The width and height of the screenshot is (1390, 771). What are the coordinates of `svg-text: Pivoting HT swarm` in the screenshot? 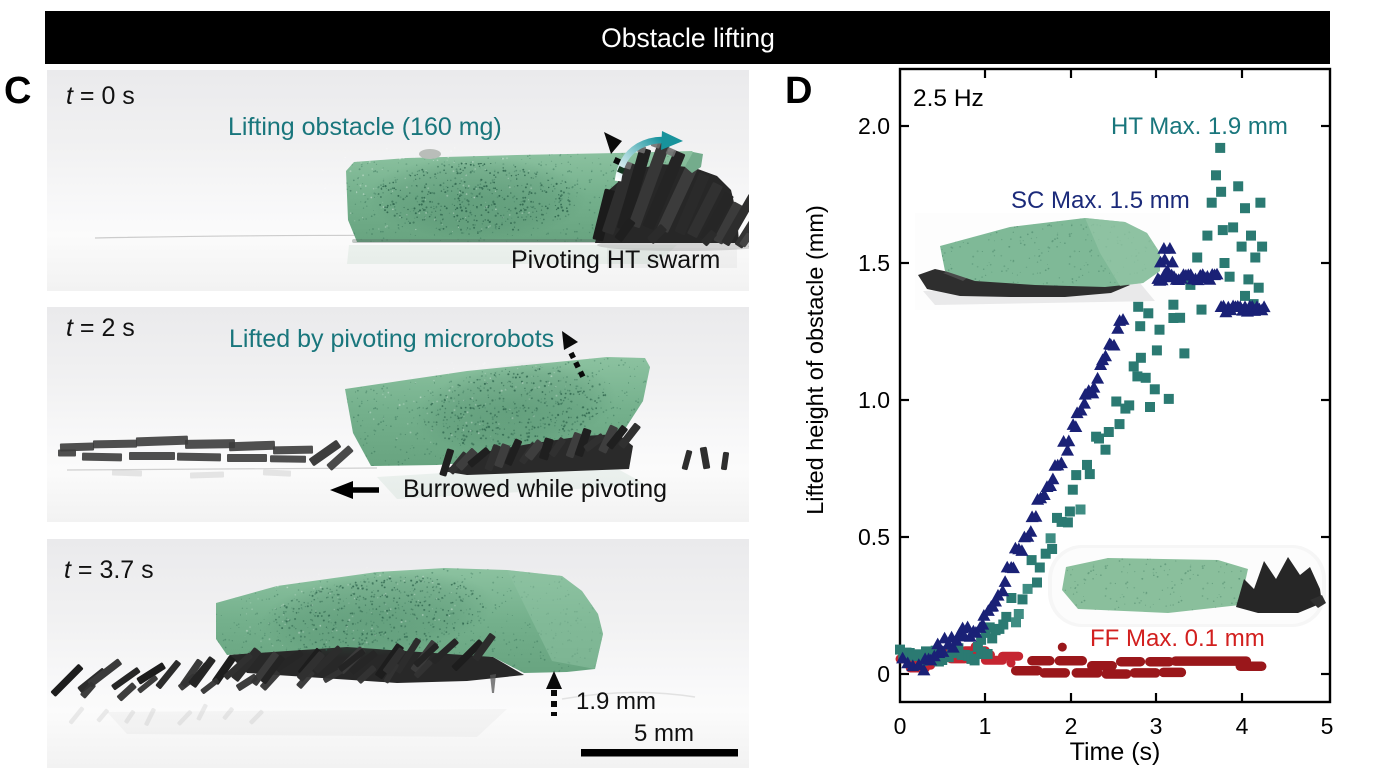 It's located at (615, 260).